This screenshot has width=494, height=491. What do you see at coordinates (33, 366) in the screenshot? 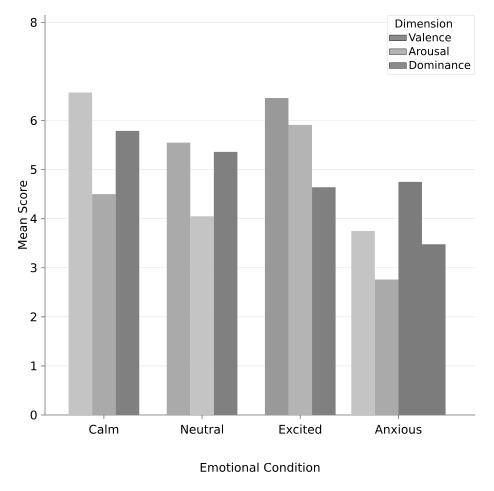
I see `y-tick-label: 1` at bounding box center [33, 366].